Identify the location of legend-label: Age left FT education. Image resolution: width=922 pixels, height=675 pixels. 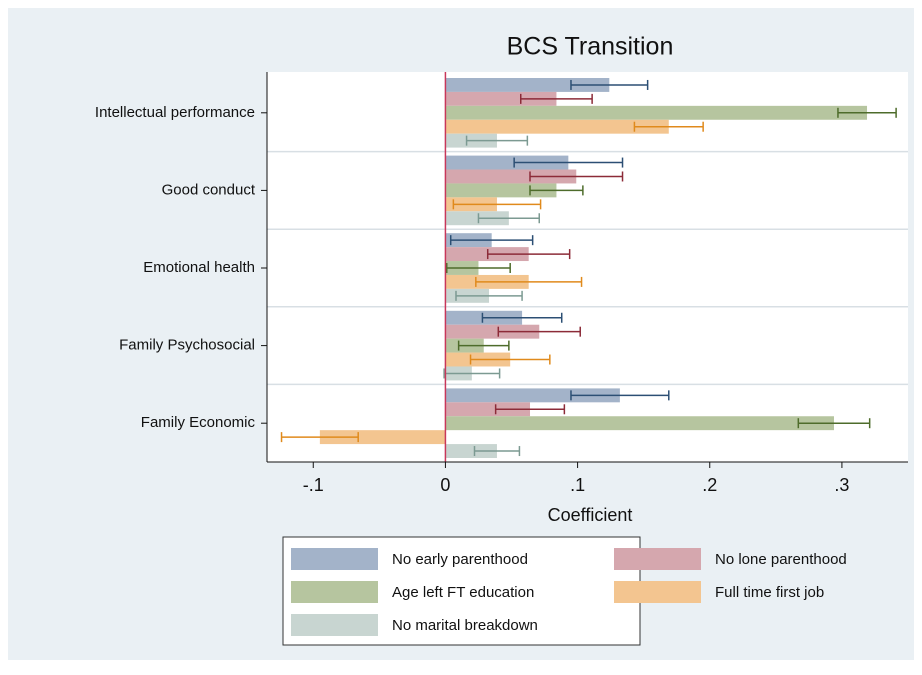
(463, 592).